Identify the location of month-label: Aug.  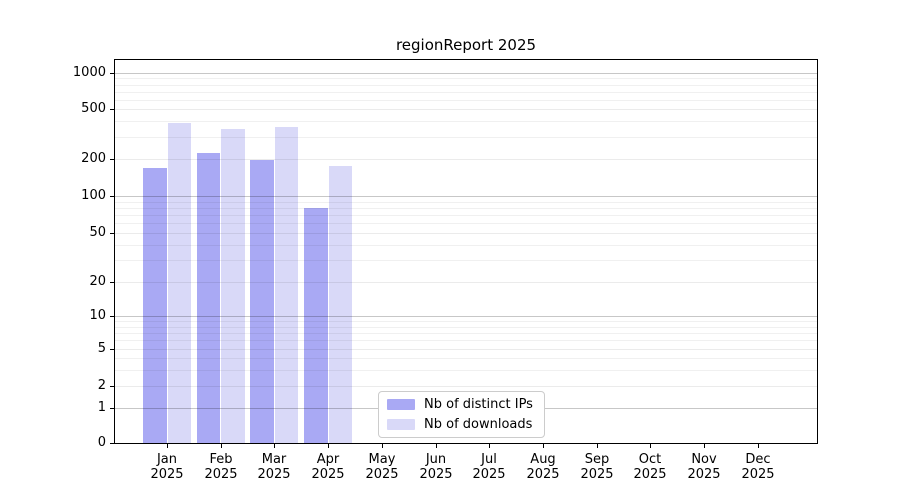
(543, 459).